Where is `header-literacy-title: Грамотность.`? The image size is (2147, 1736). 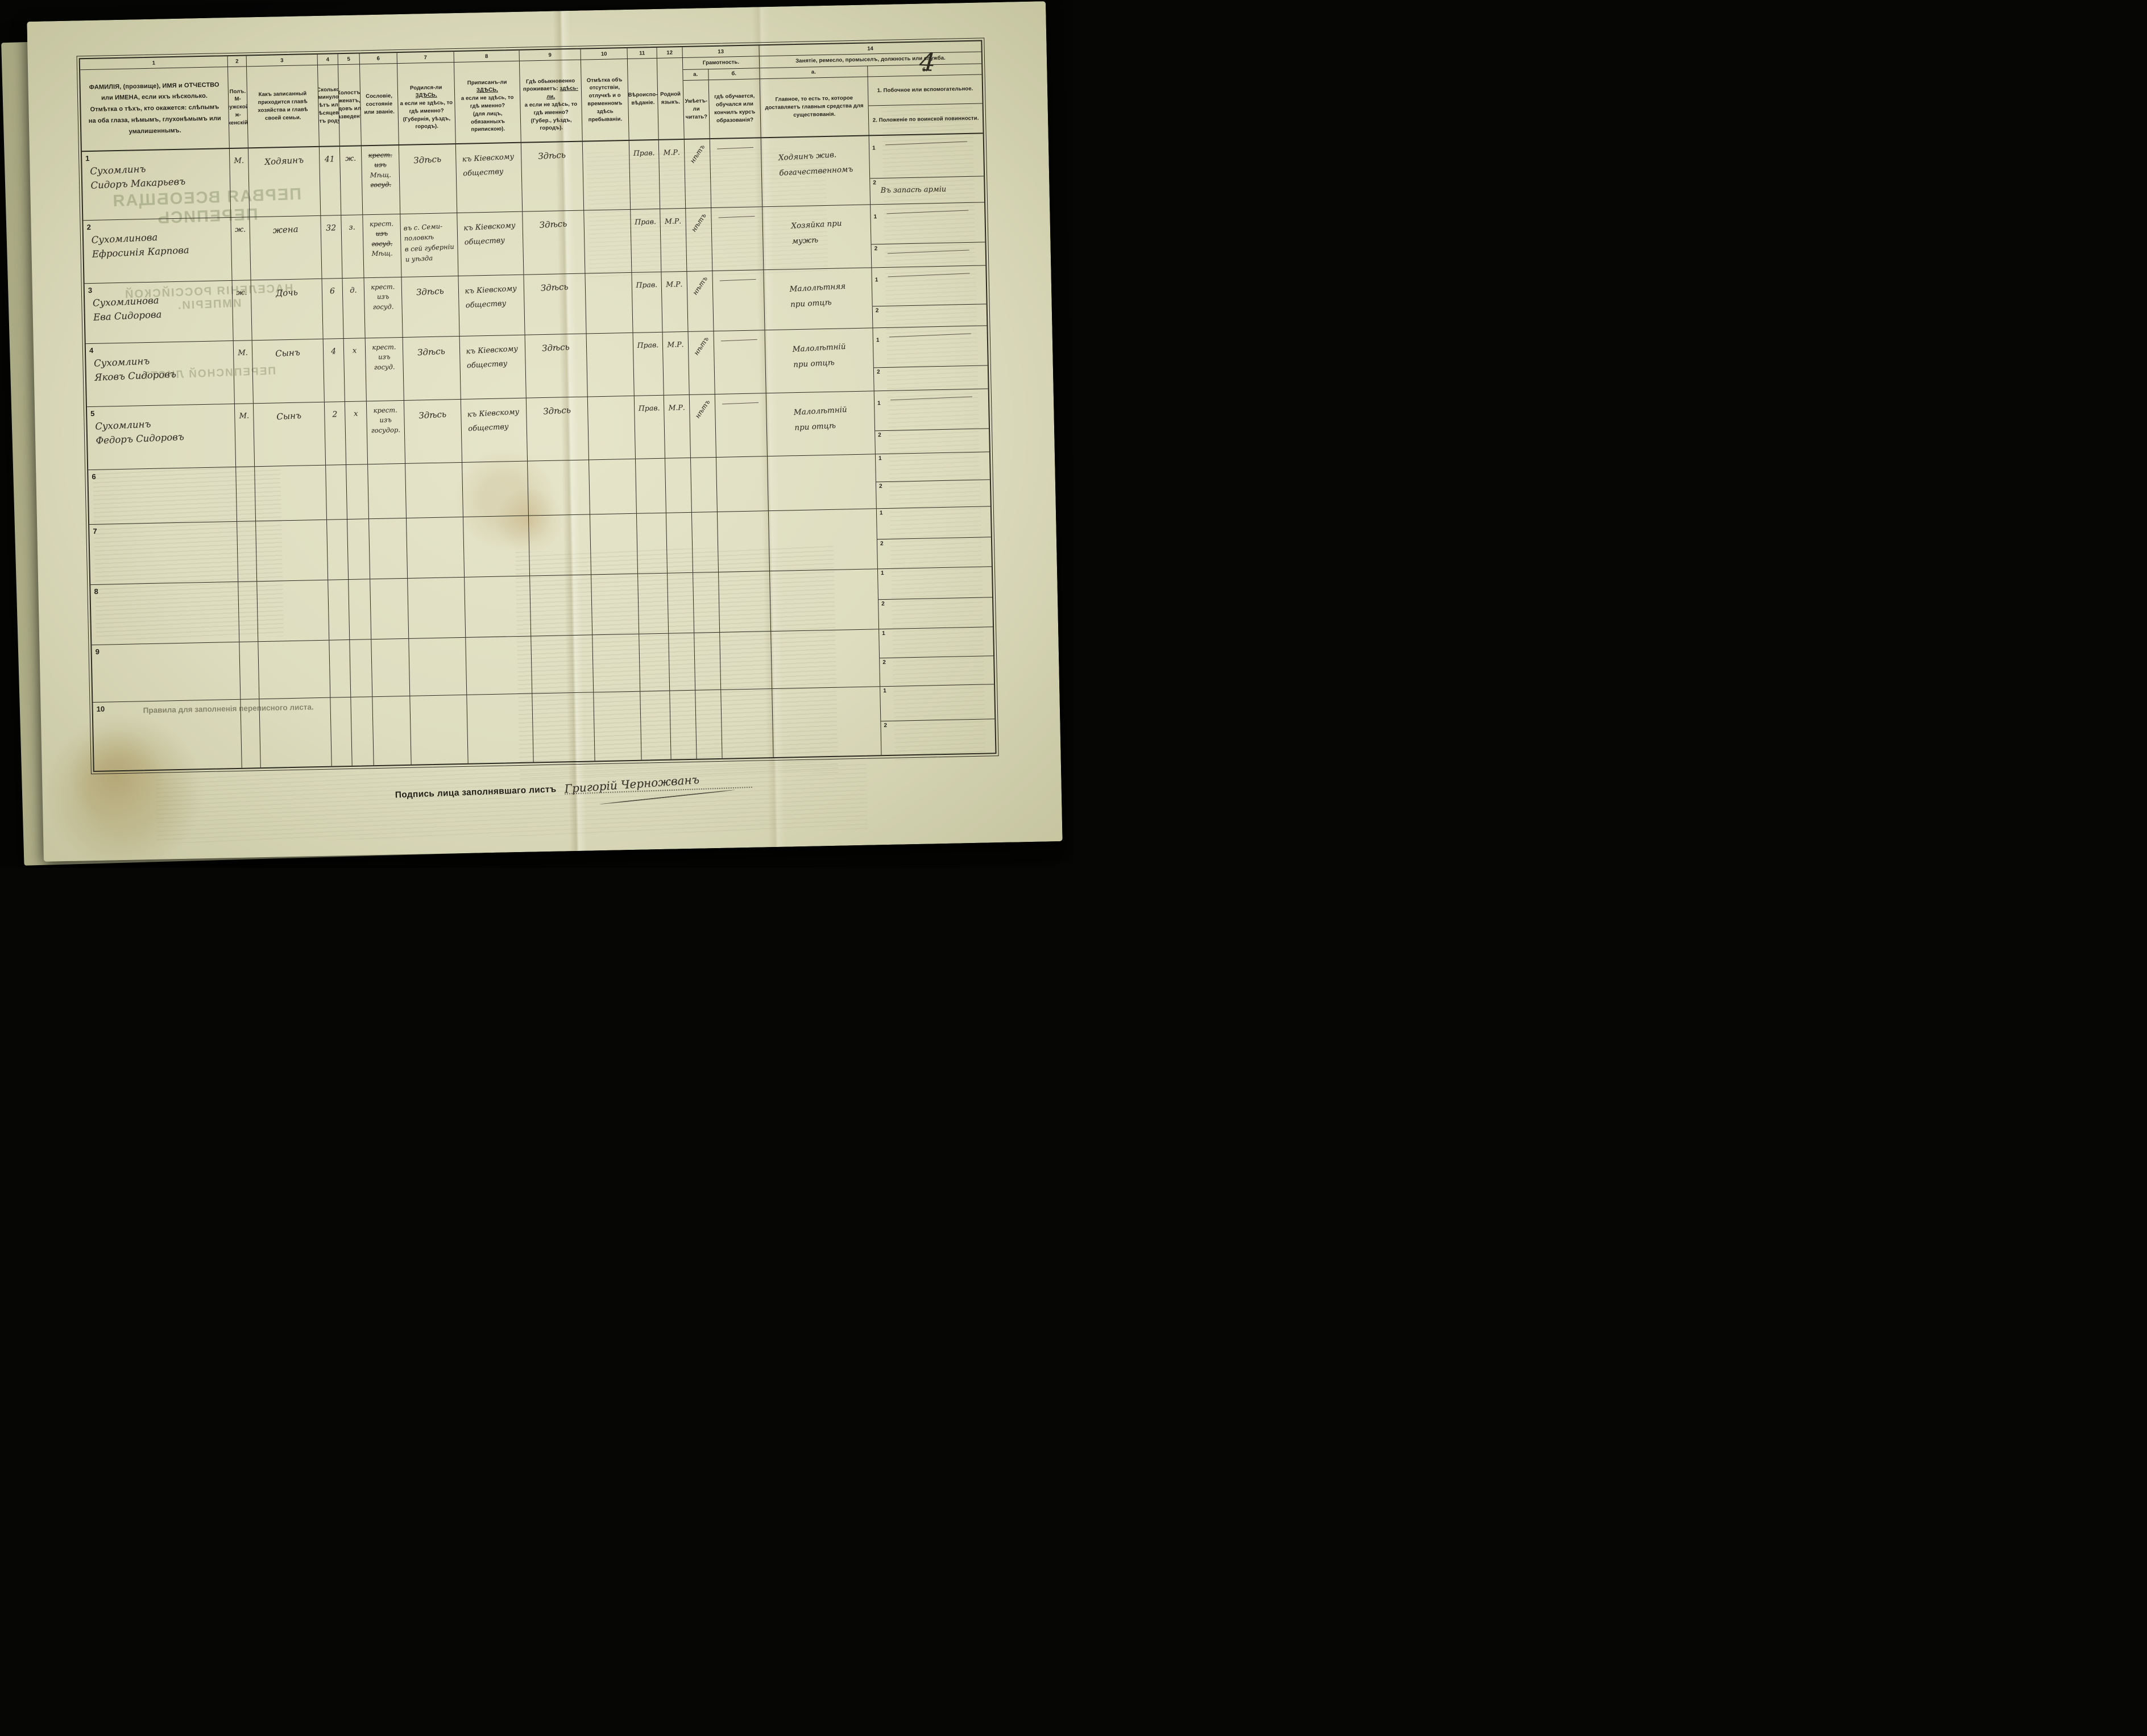
header-literacy-title: Грамотность. is located at coordinates (721, 63).